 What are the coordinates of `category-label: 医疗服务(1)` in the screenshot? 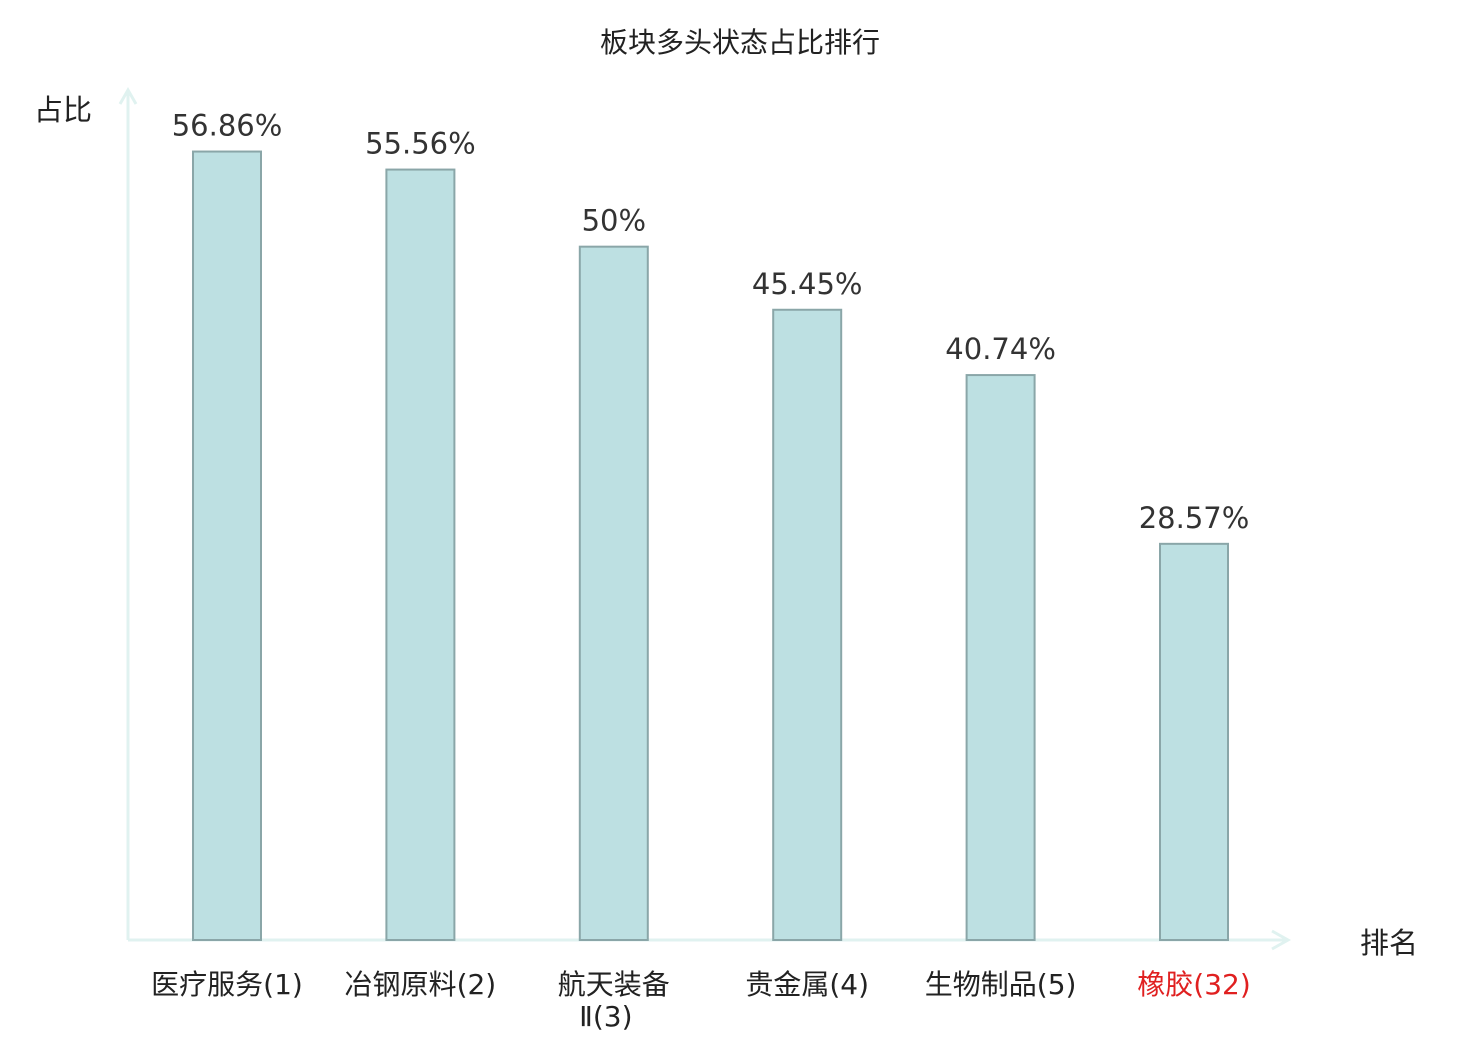 It's located at (227, 984).